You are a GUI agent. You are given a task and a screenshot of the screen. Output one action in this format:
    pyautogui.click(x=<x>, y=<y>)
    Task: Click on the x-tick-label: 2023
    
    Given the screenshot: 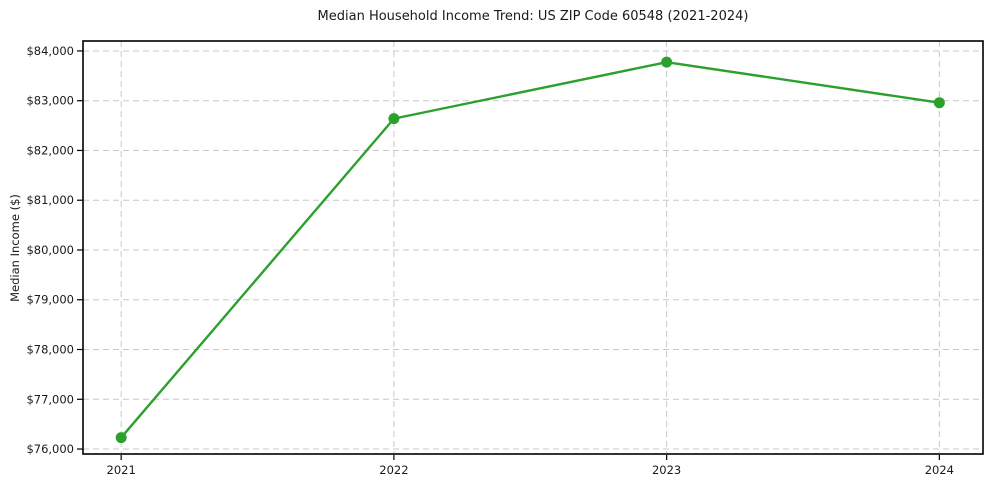 What is the action you would take?
    pyautogui.click(x=666, y=470)
    